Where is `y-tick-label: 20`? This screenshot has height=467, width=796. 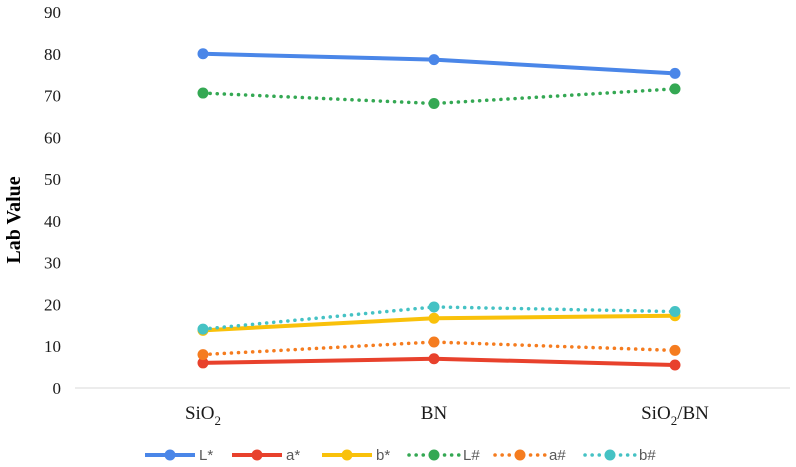 y-tick-label: 20 is located at coordinates (52, 304).